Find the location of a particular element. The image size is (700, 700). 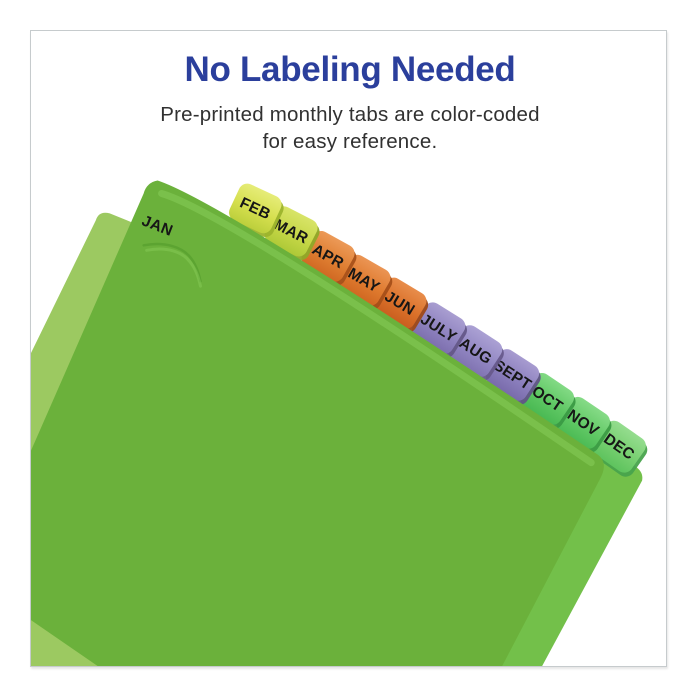

tab-feb: FEB is located at coordinates (256, 210).